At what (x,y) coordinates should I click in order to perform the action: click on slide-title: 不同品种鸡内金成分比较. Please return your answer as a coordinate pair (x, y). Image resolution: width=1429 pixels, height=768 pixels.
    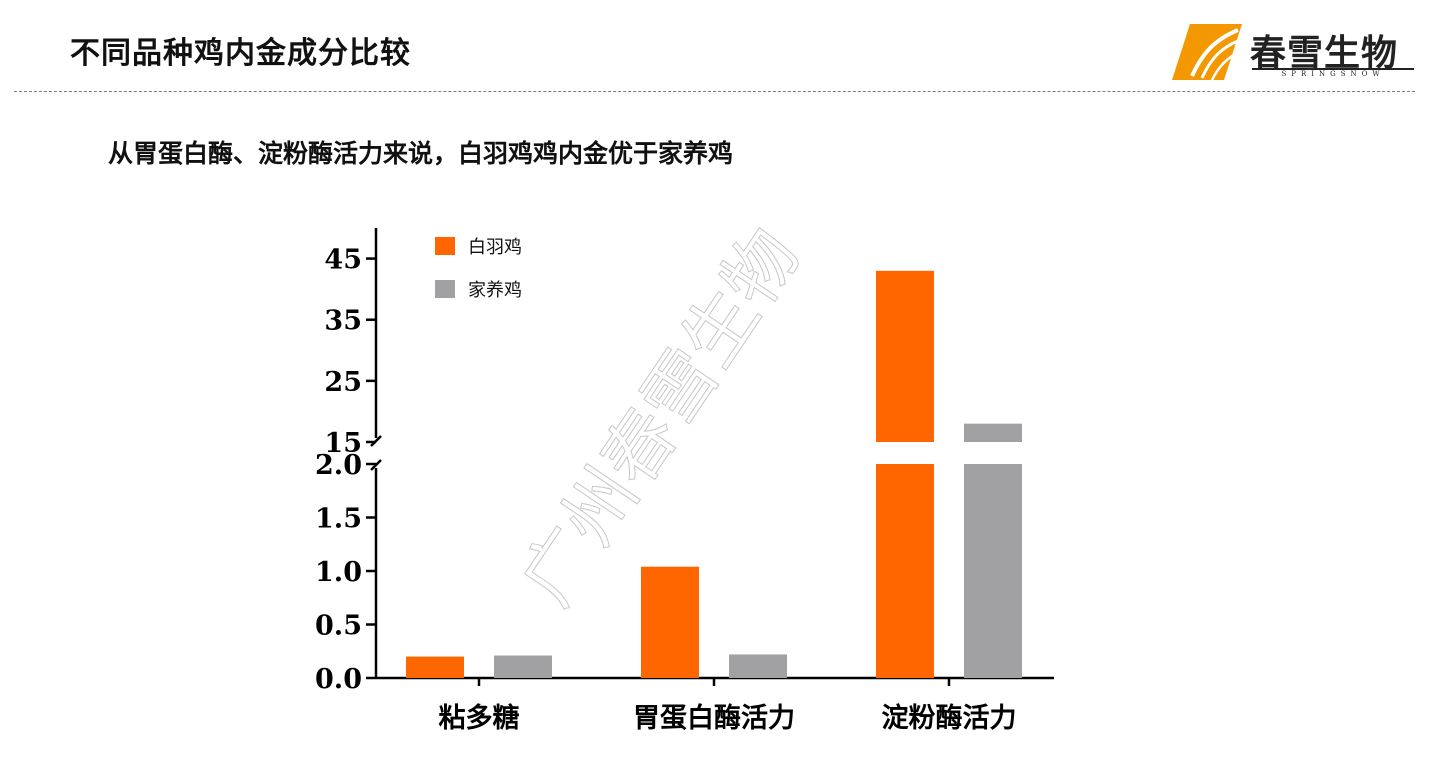
    Looking at the image, I should click on (240, 53).